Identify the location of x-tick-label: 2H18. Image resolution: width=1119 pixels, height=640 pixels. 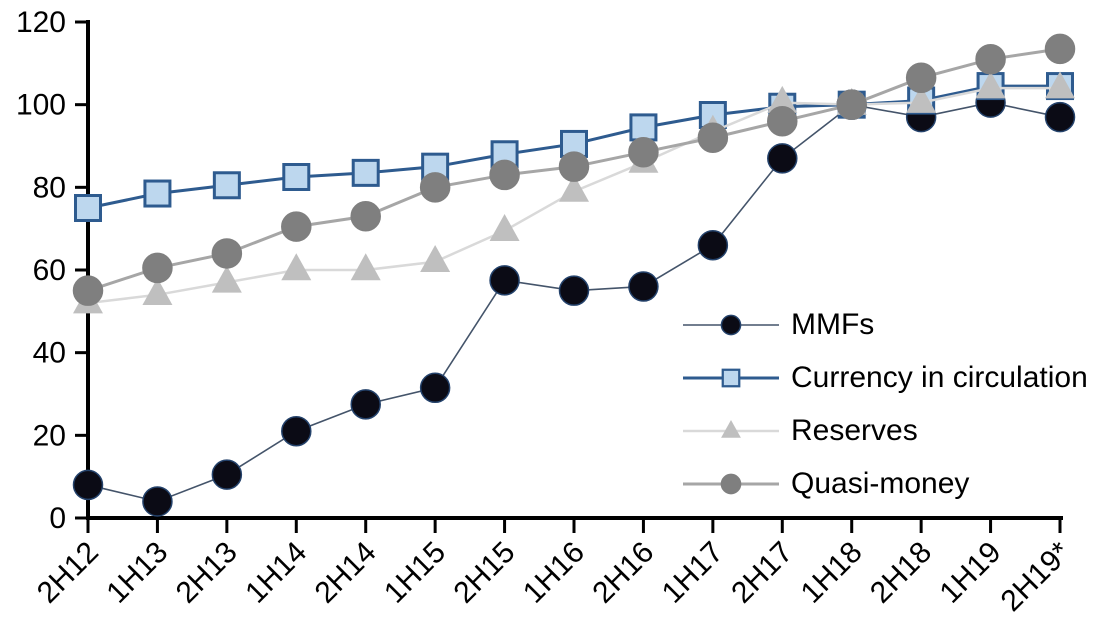
(901, 573).